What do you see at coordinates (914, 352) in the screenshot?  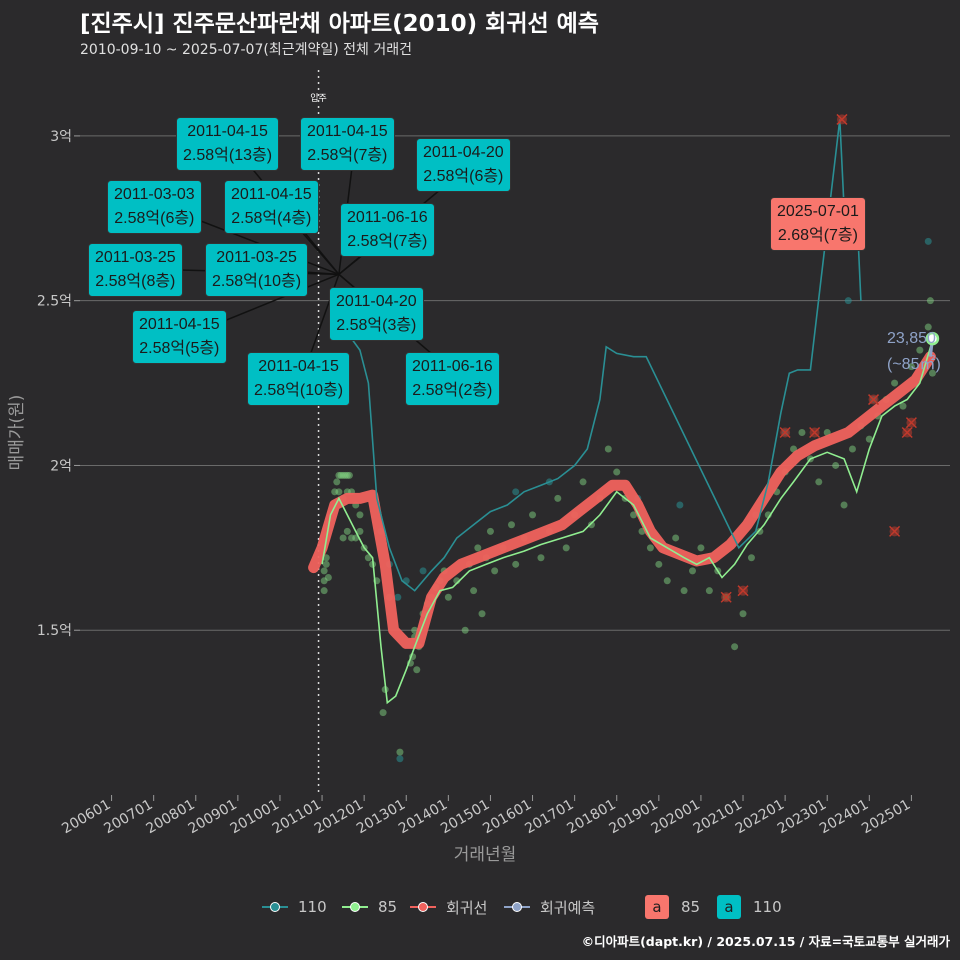 I see `end-value-label: 23,850 (~85㎡)` at bounding box center [914, 352].